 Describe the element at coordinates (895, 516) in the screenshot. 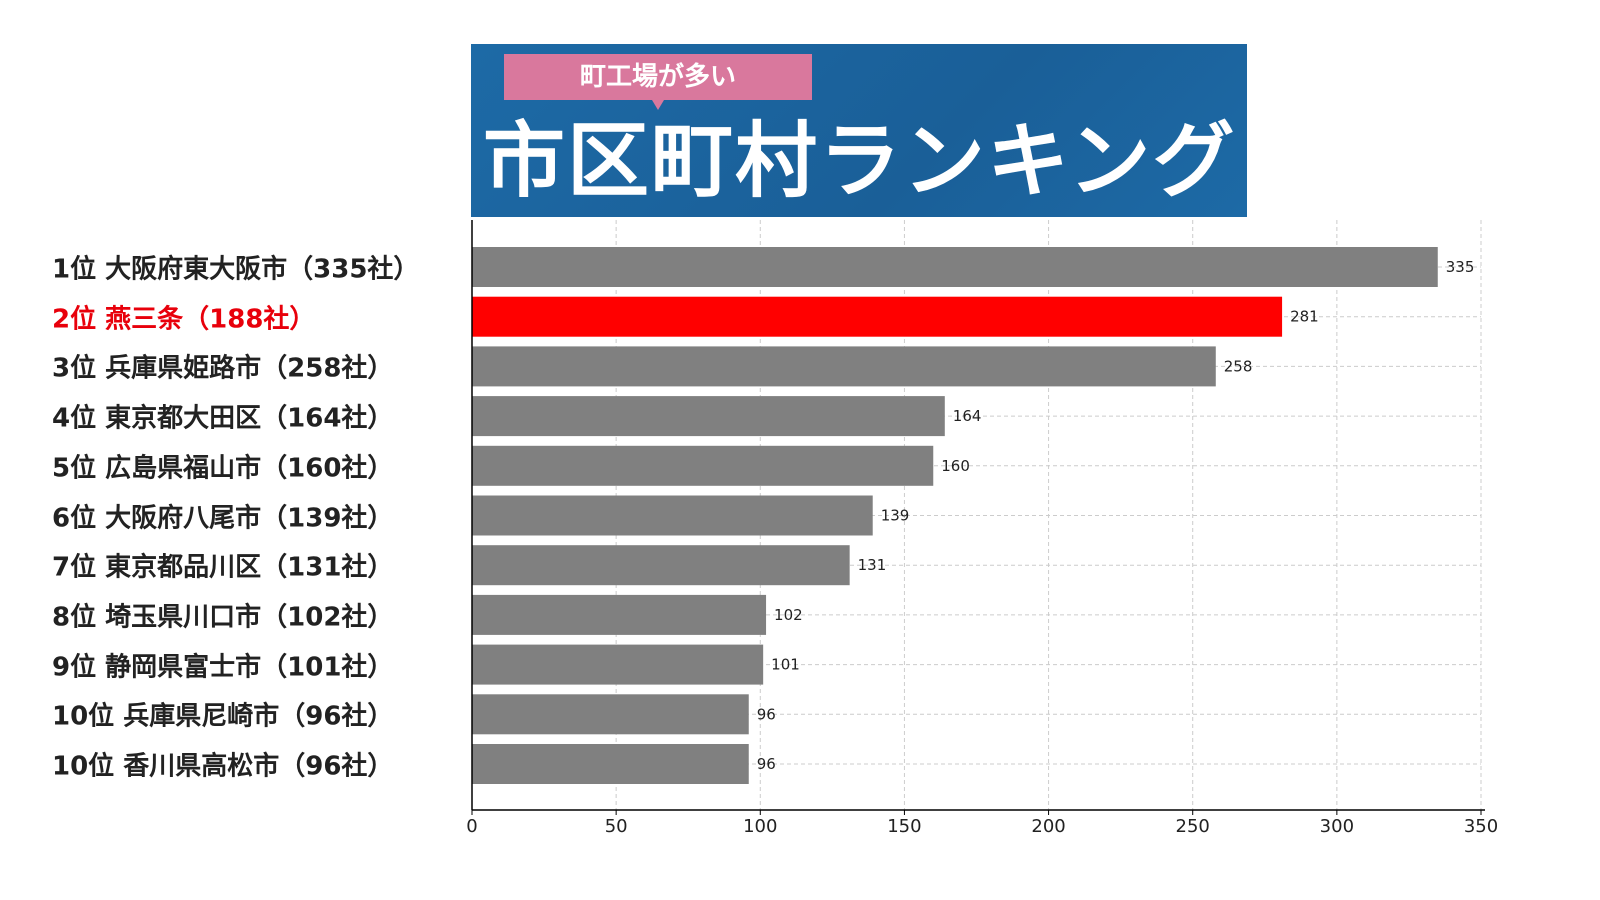

I see `data-label: 139` at that location.